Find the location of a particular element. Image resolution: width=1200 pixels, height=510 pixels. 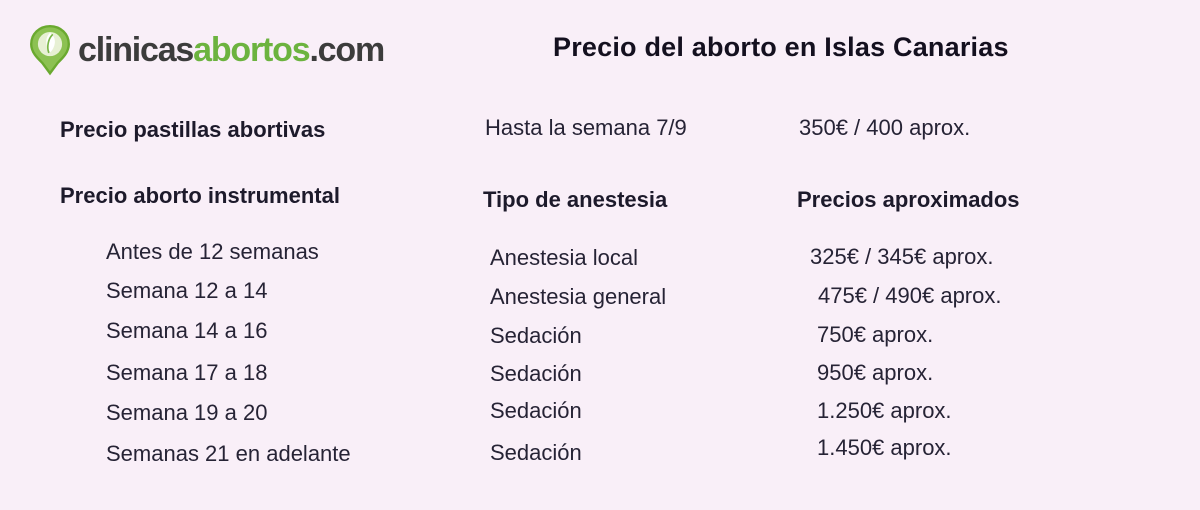

weeks-cell: Semana 14 a 16 is located at coordinates (187, 330).